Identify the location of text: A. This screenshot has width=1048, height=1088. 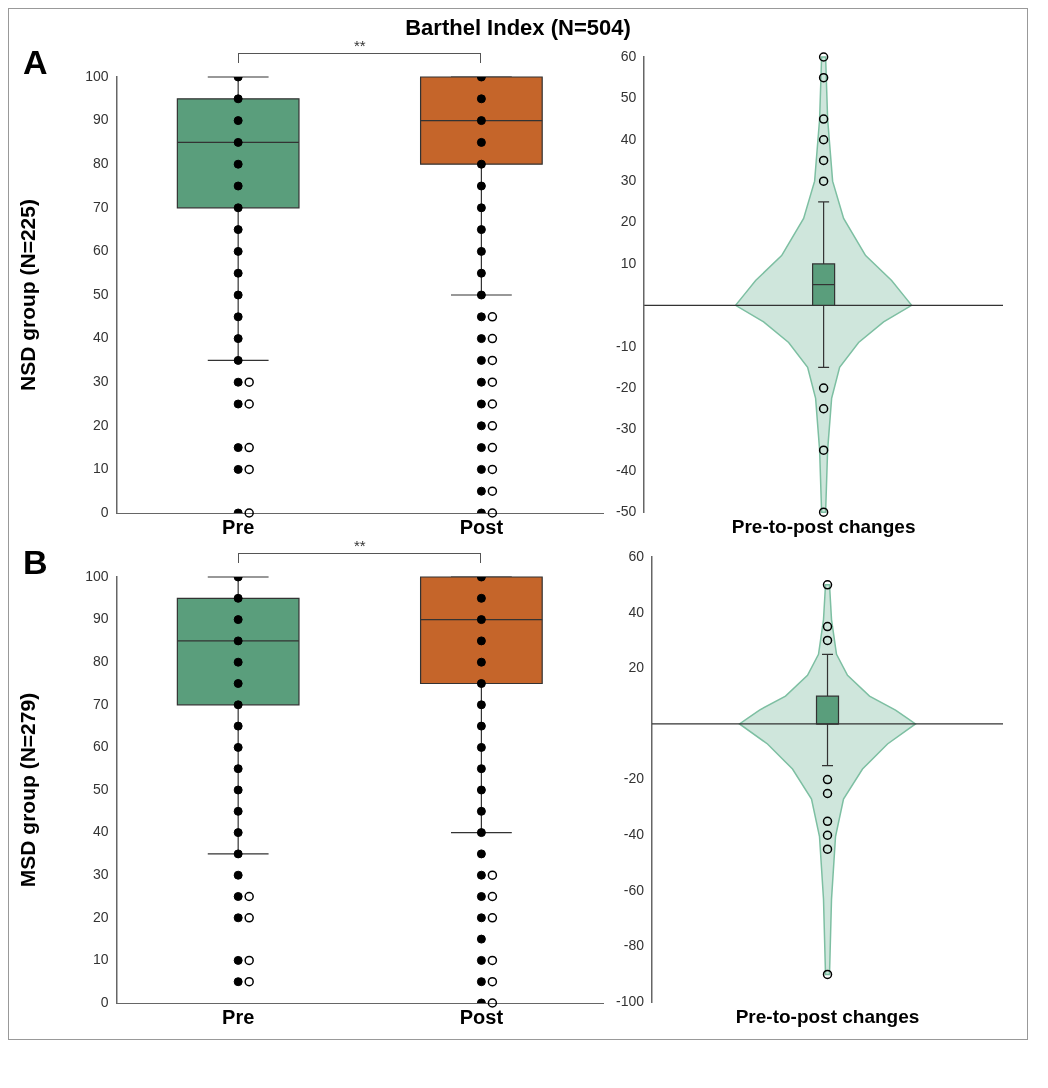
(35, 62).